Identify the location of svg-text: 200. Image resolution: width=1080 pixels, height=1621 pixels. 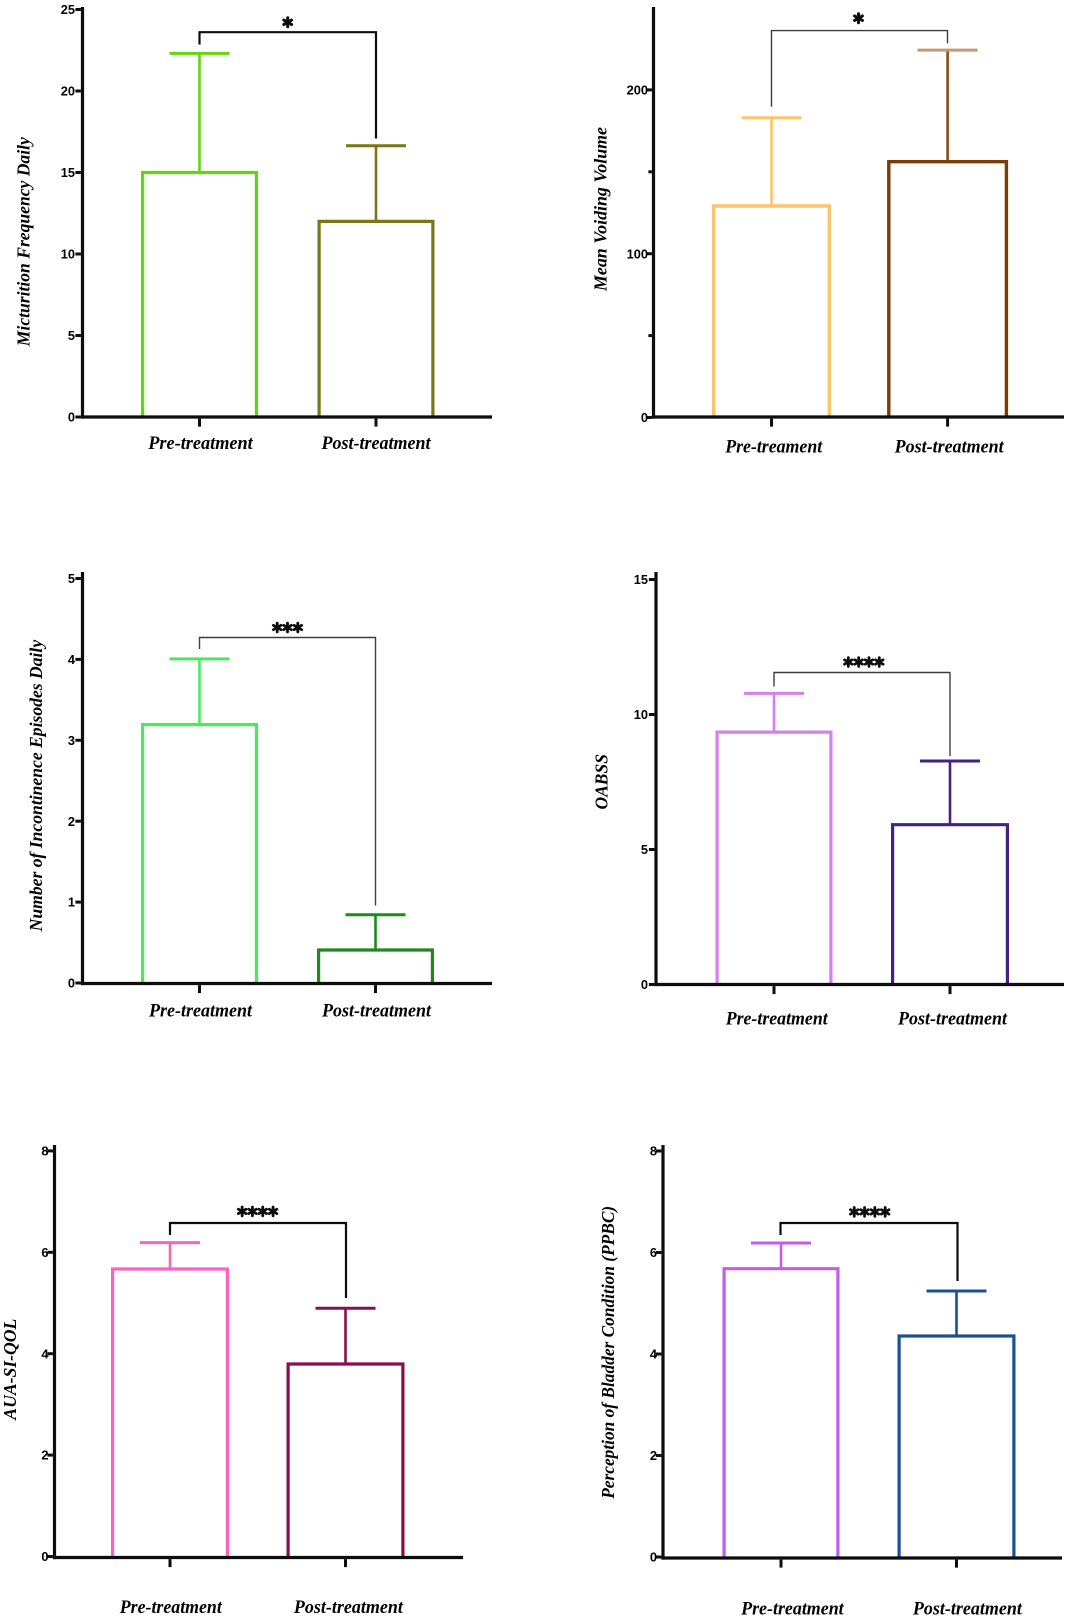
(637, 90).